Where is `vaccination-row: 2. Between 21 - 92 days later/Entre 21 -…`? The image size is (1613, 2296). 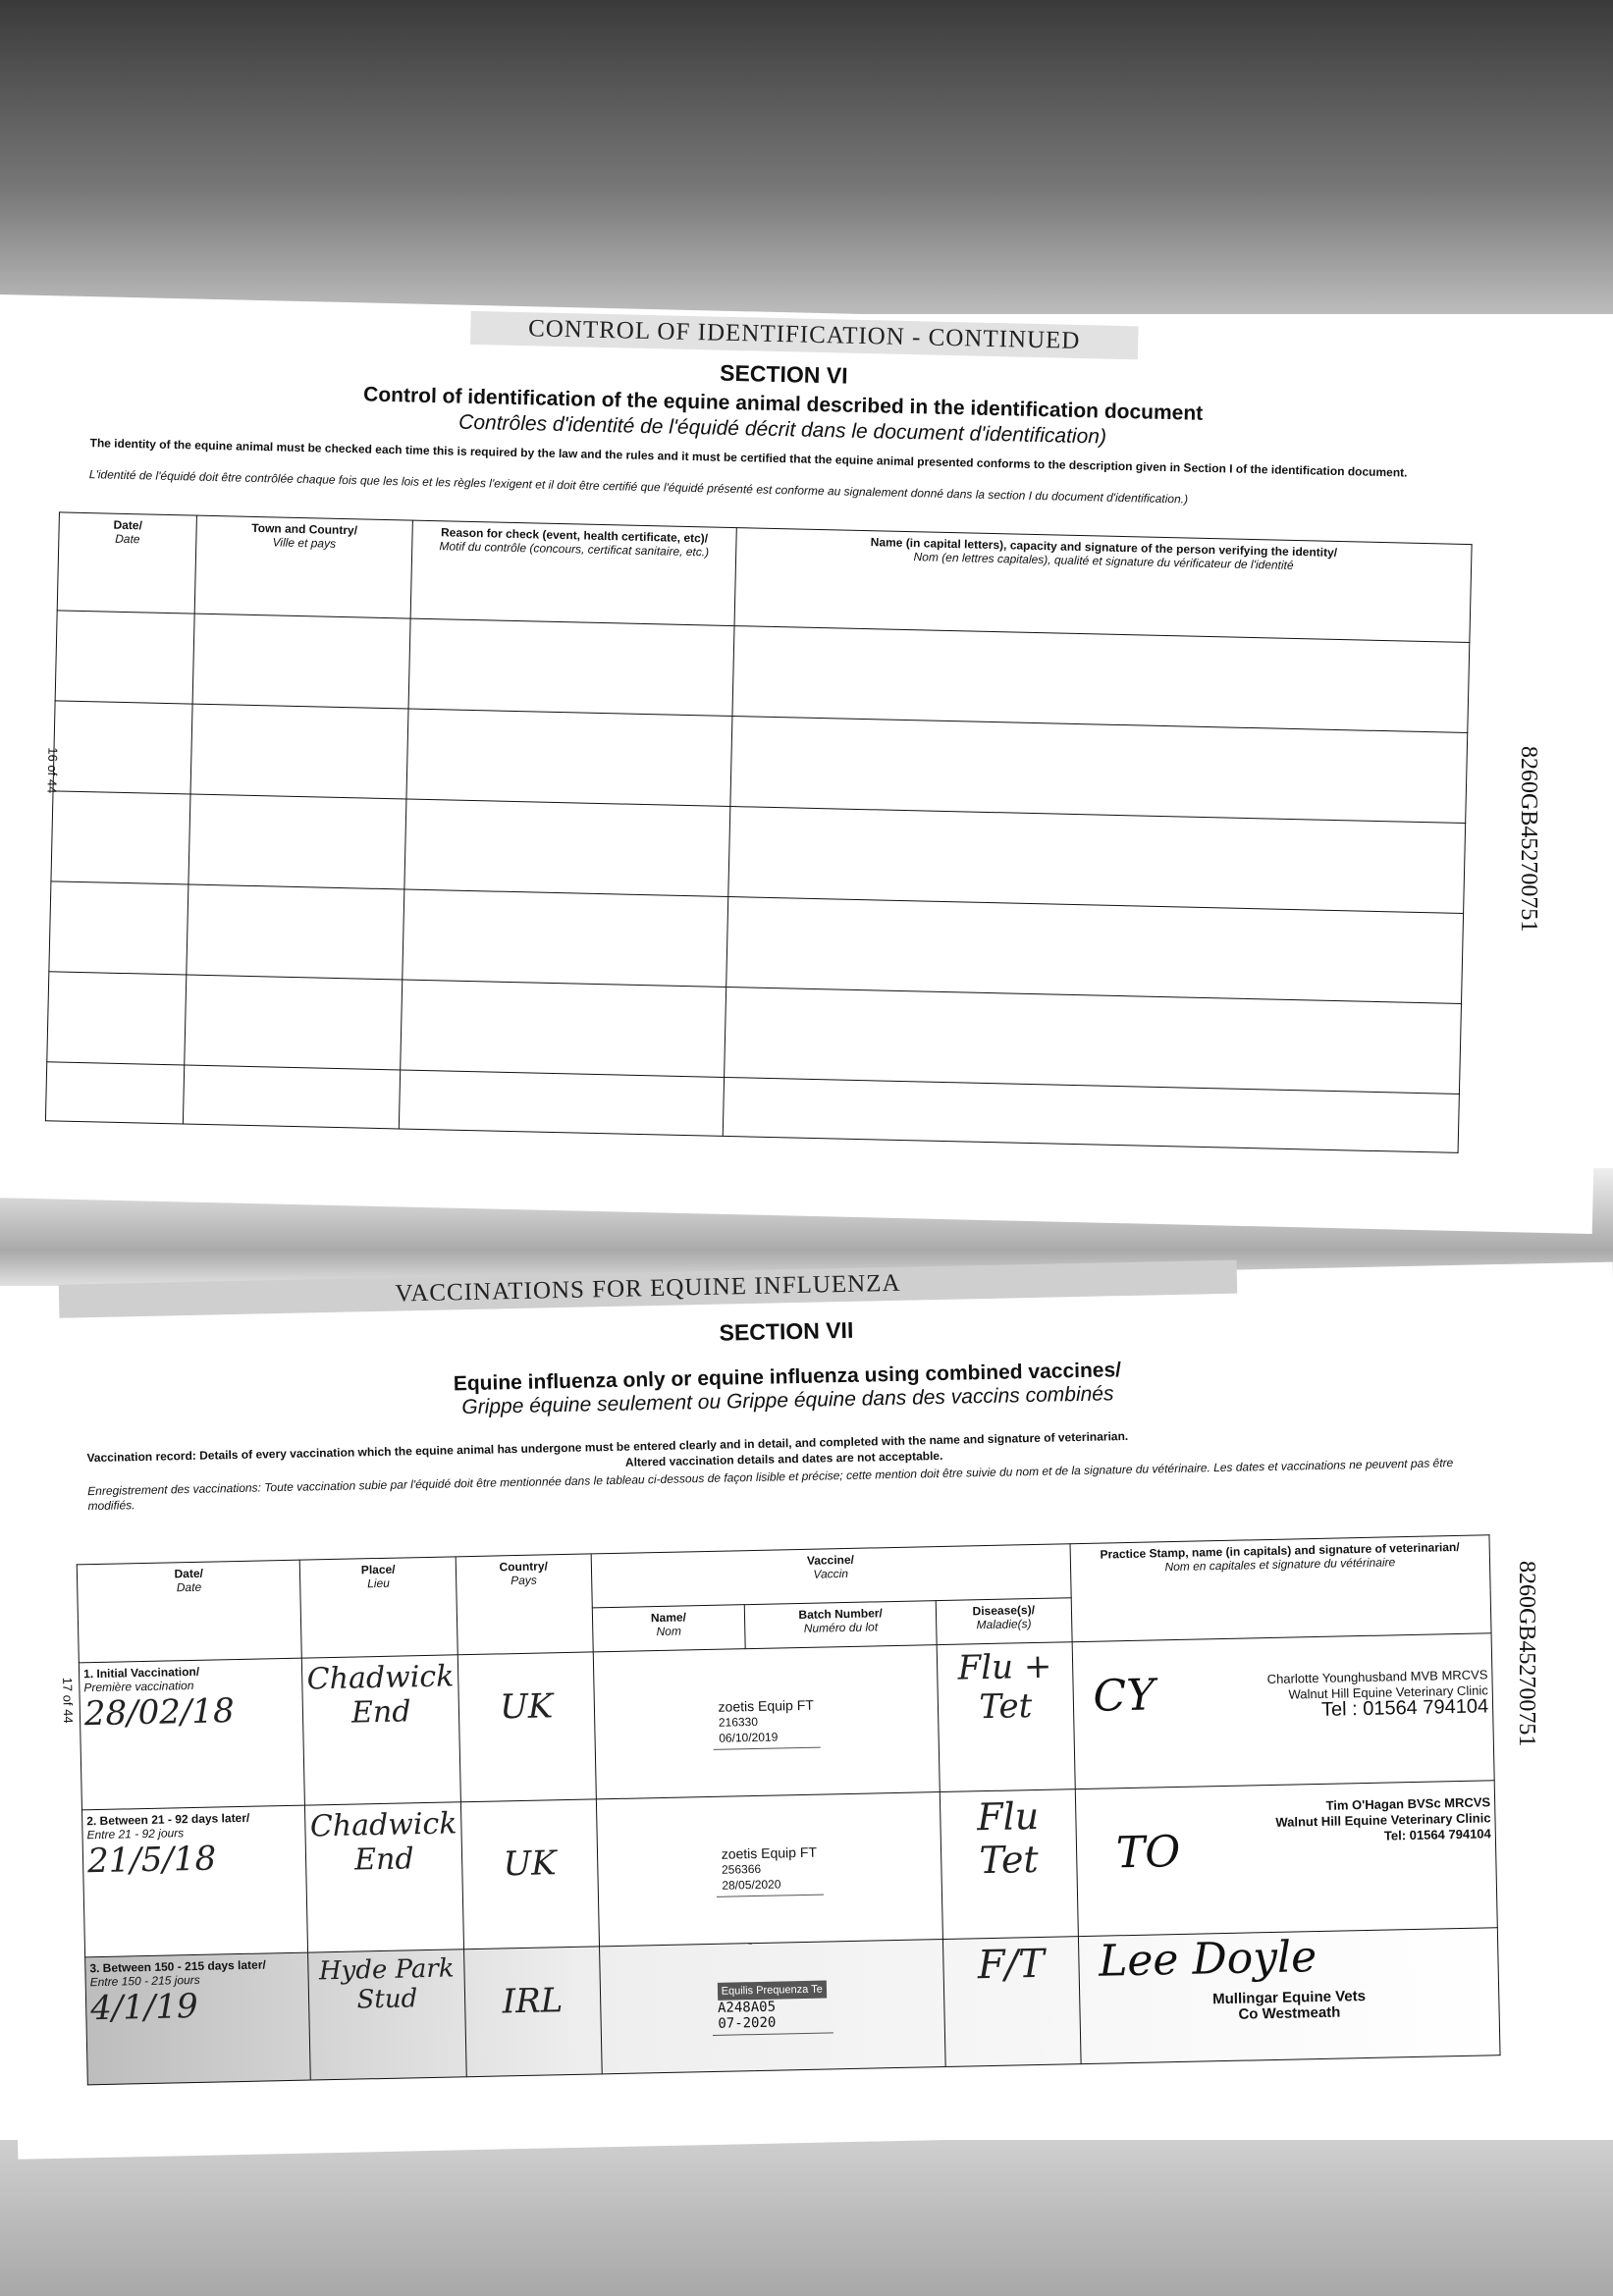
vaccination-row: 2. Between 21 - 92 days later/Entre 21 -… is located at coordinates (789, 1869).